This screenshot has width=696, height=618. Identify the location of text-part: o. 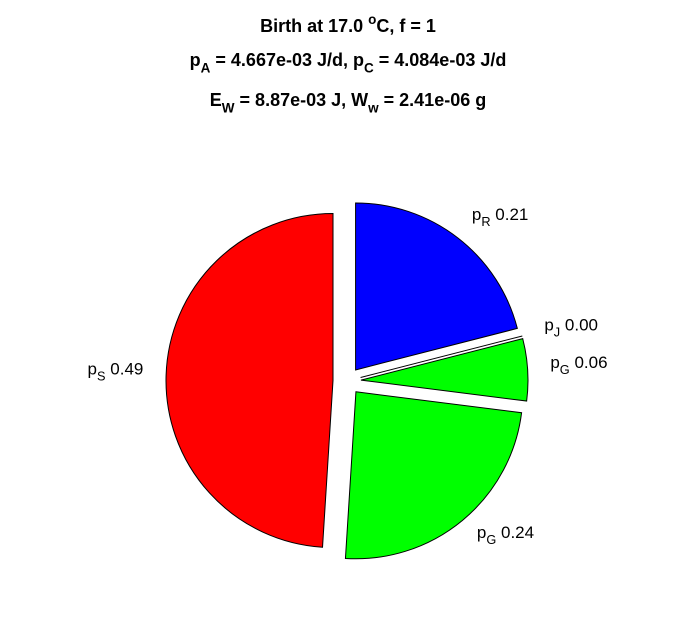
(372, 19).